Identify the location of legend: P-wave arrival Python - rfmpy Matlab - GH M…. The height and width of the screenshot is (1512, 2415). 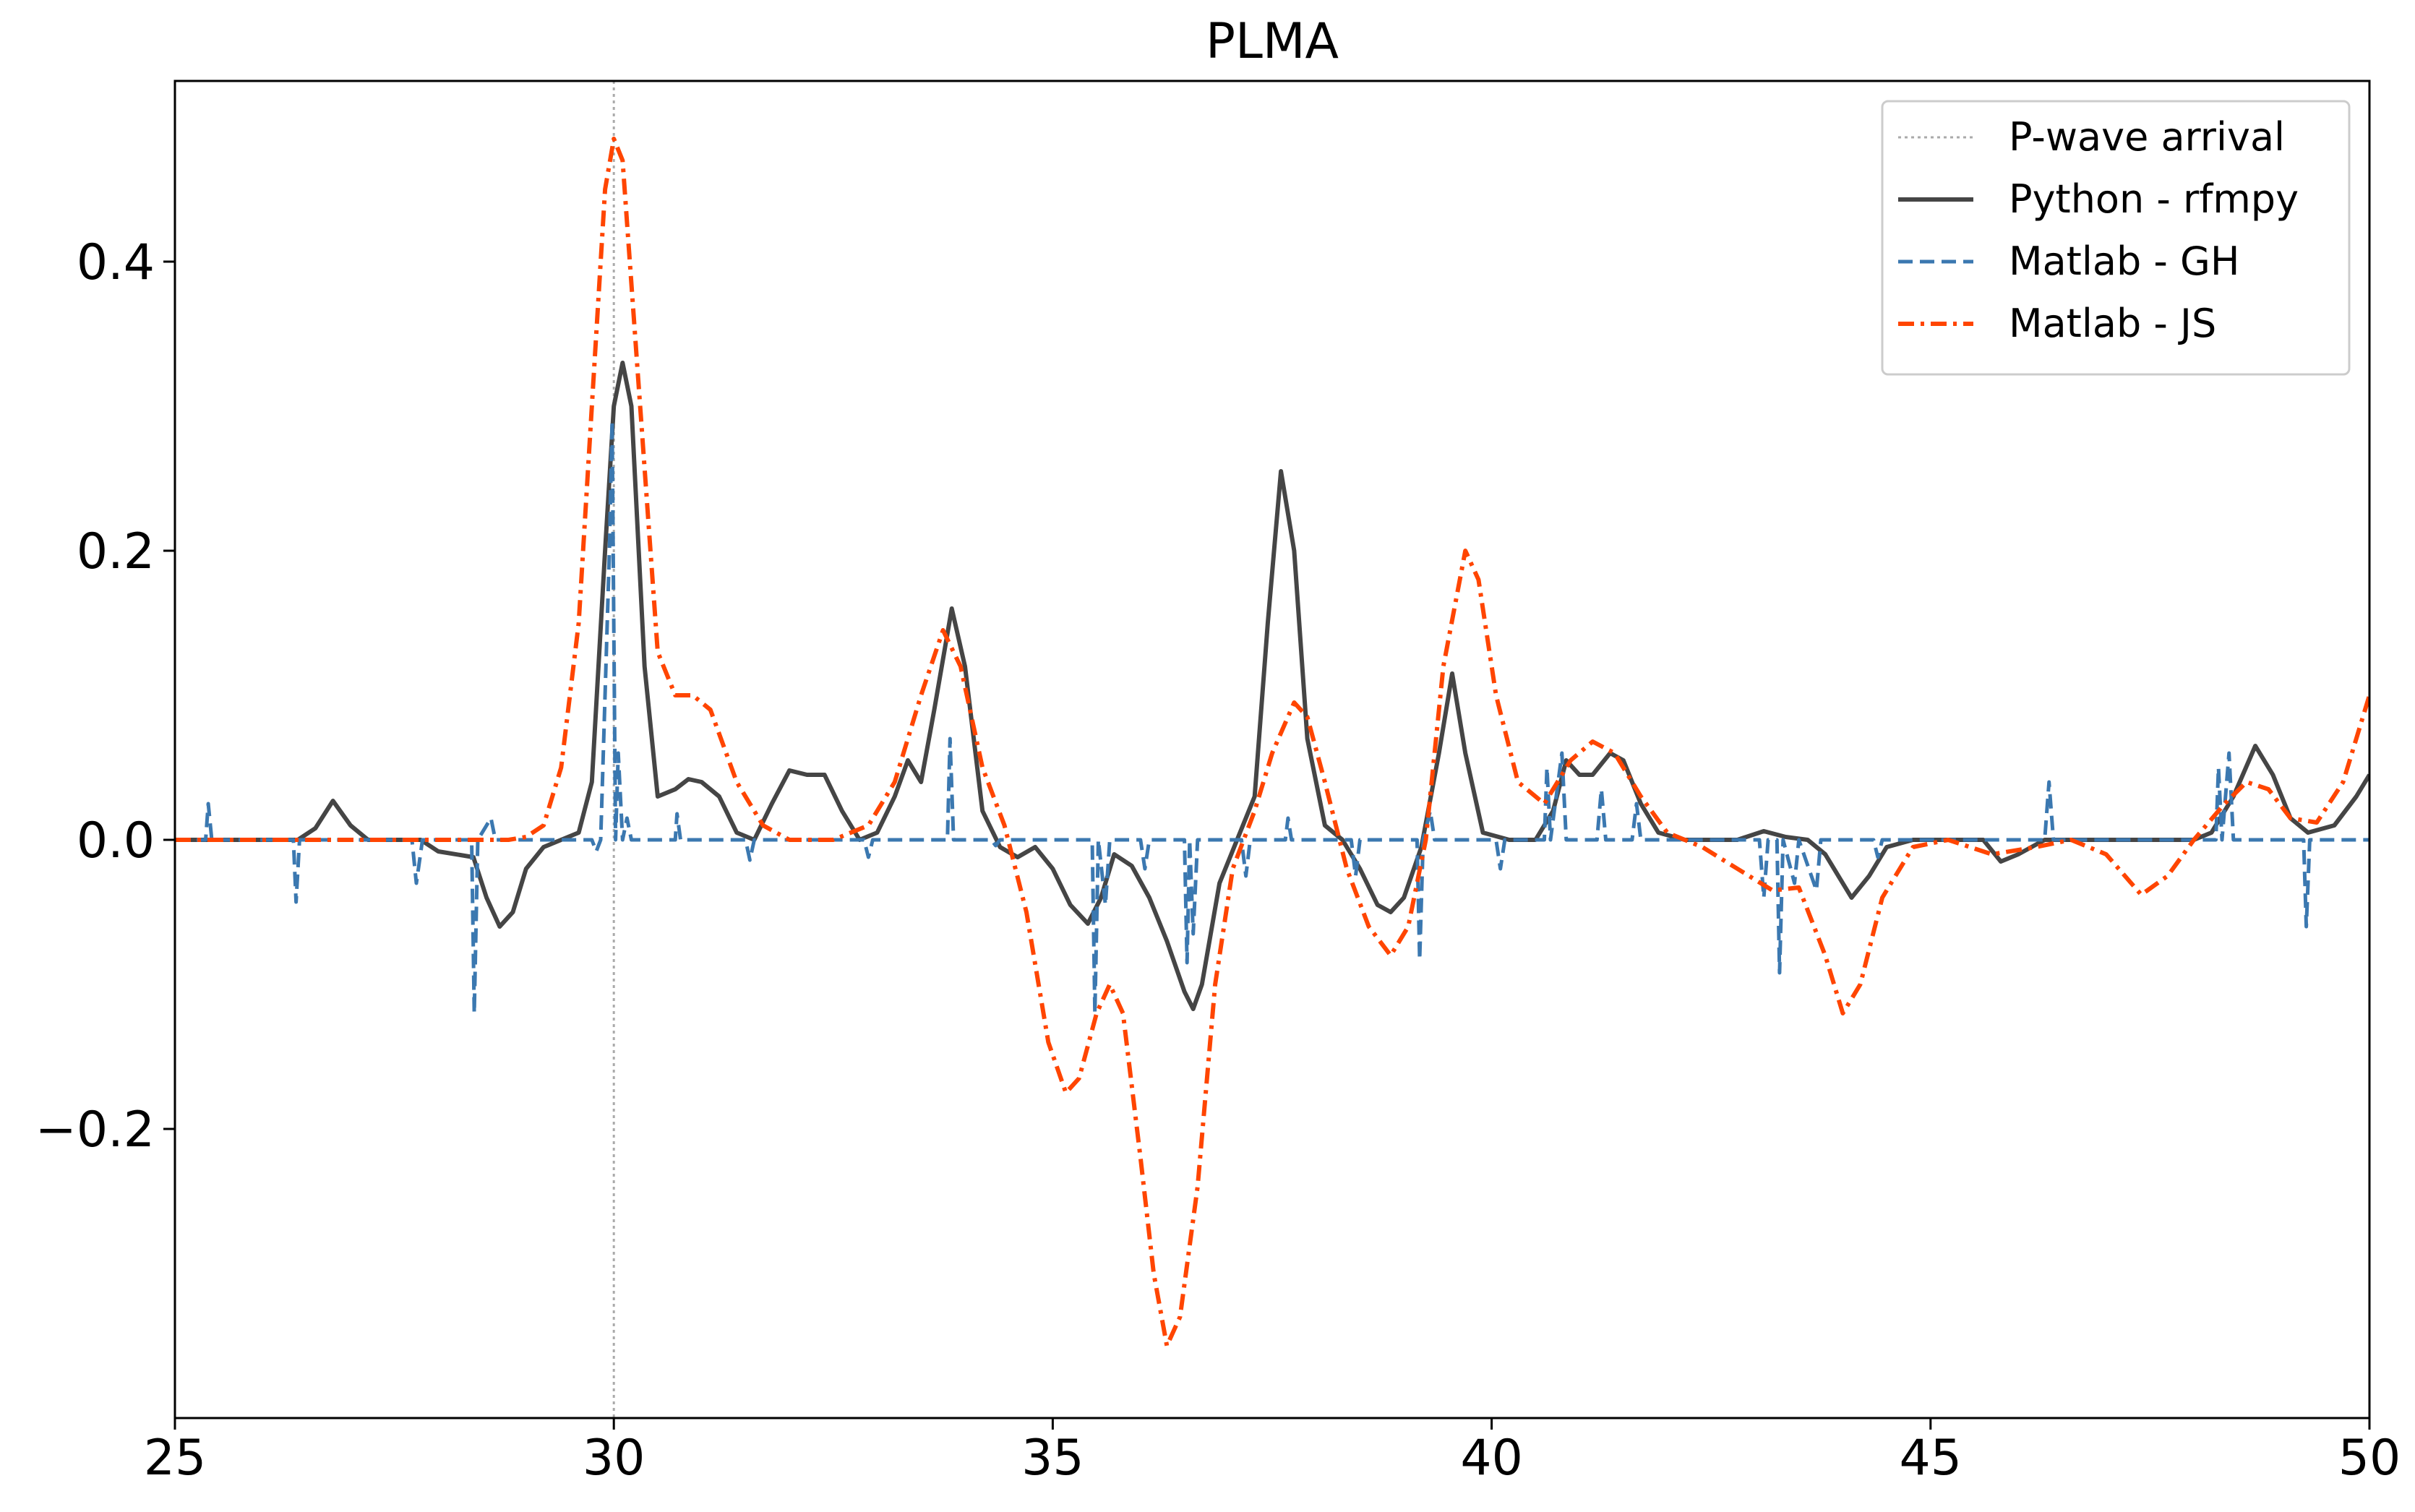
(2116, 238).